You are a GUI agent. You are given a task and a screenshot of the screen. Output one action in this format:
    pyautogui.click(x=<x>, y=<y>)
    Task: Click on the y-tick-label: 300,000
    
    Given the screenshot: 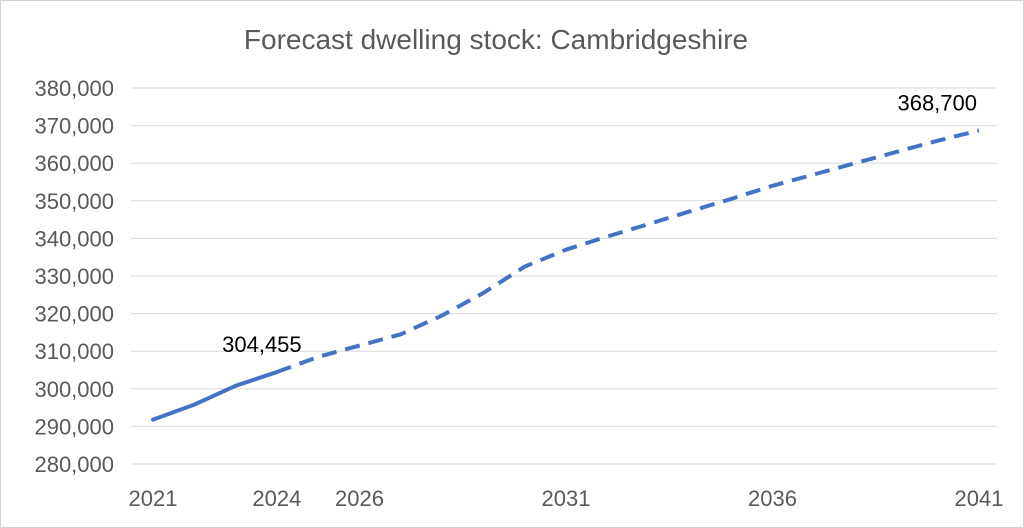 What is the action you would take?
    pyautogui.click(x=74, y=389)
    